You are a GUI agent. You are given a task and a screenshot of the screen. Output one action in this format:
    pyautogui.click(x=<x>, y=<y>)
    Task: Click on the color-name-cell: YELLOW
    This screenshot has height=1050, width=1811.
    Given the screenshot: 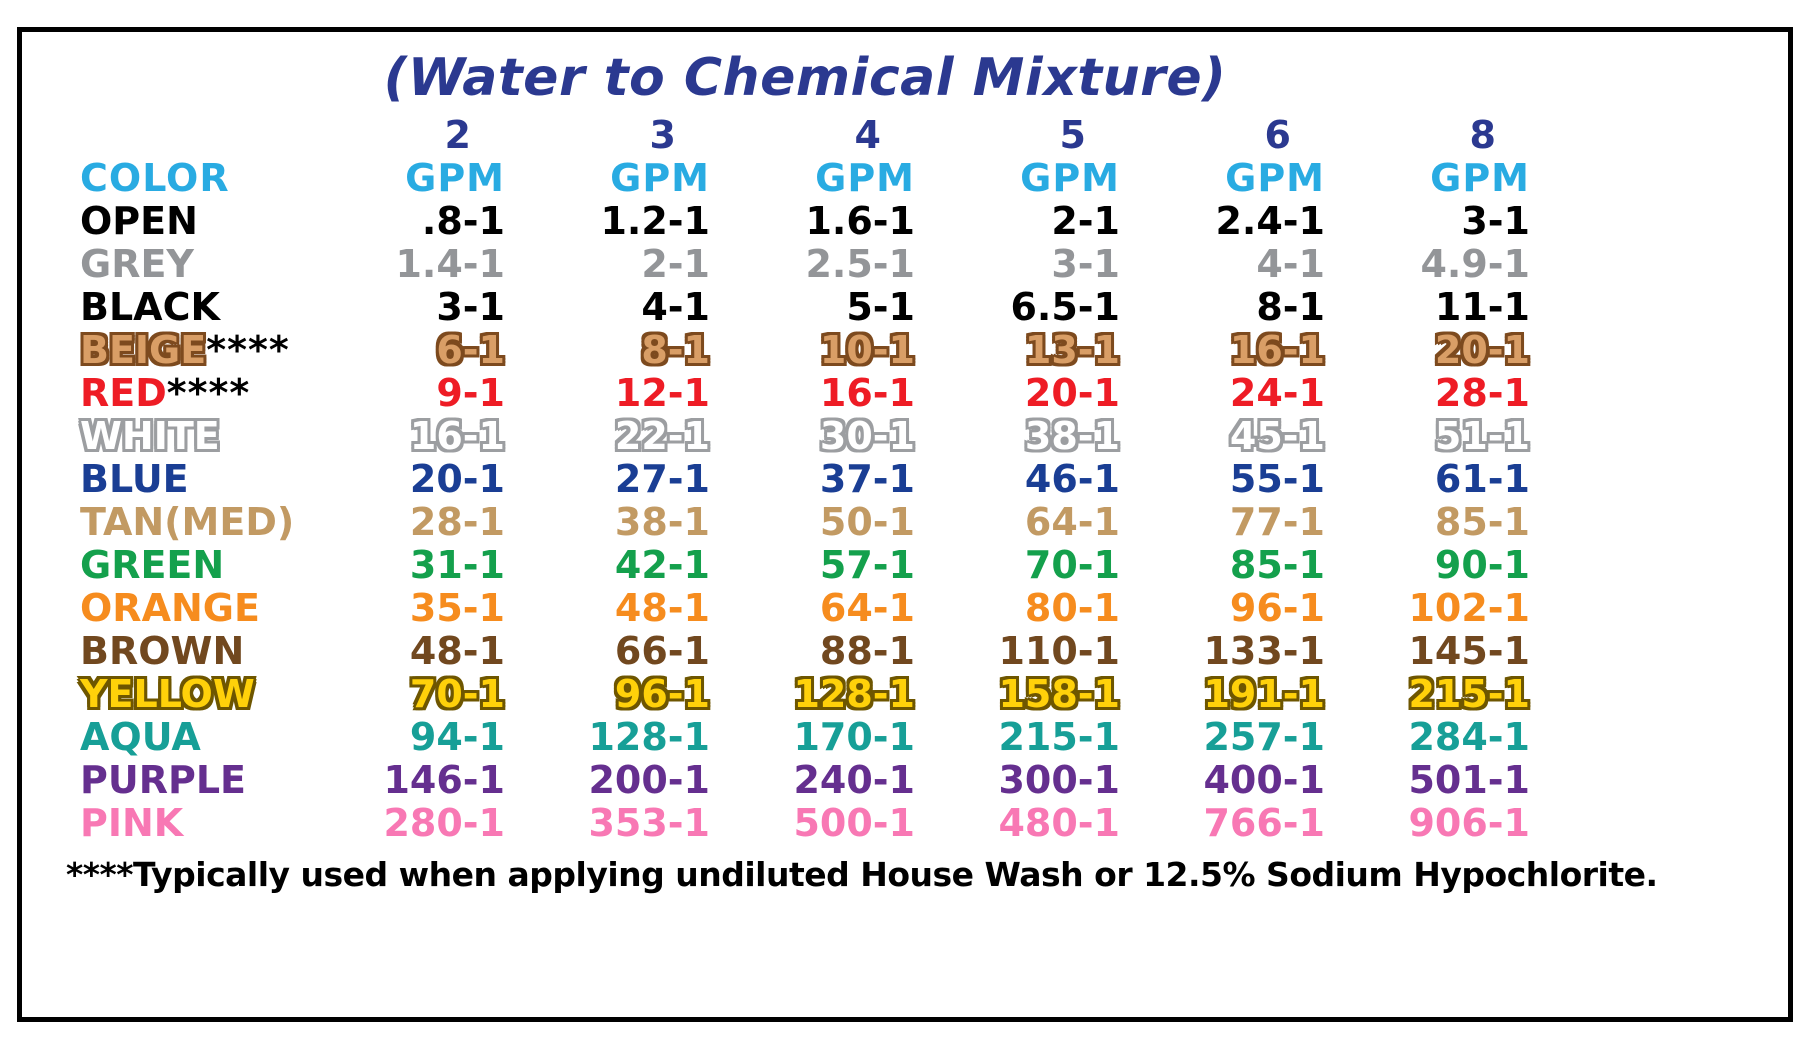 What is the action you would take?
    pyautogui.click(x=190, y=694)
    